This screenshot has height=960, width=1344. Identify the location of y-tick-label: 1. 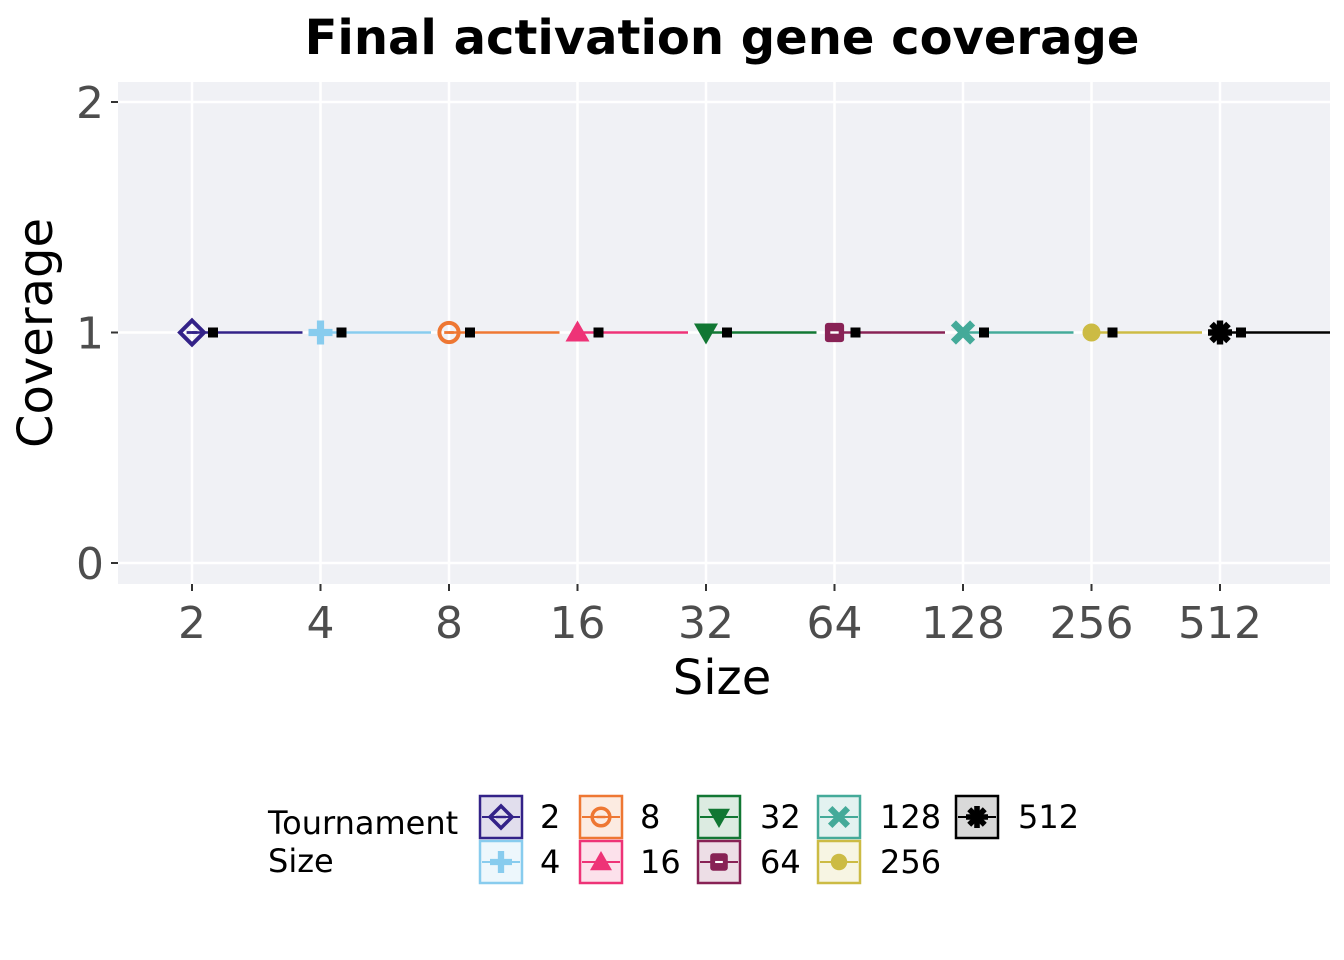
(90, 334).